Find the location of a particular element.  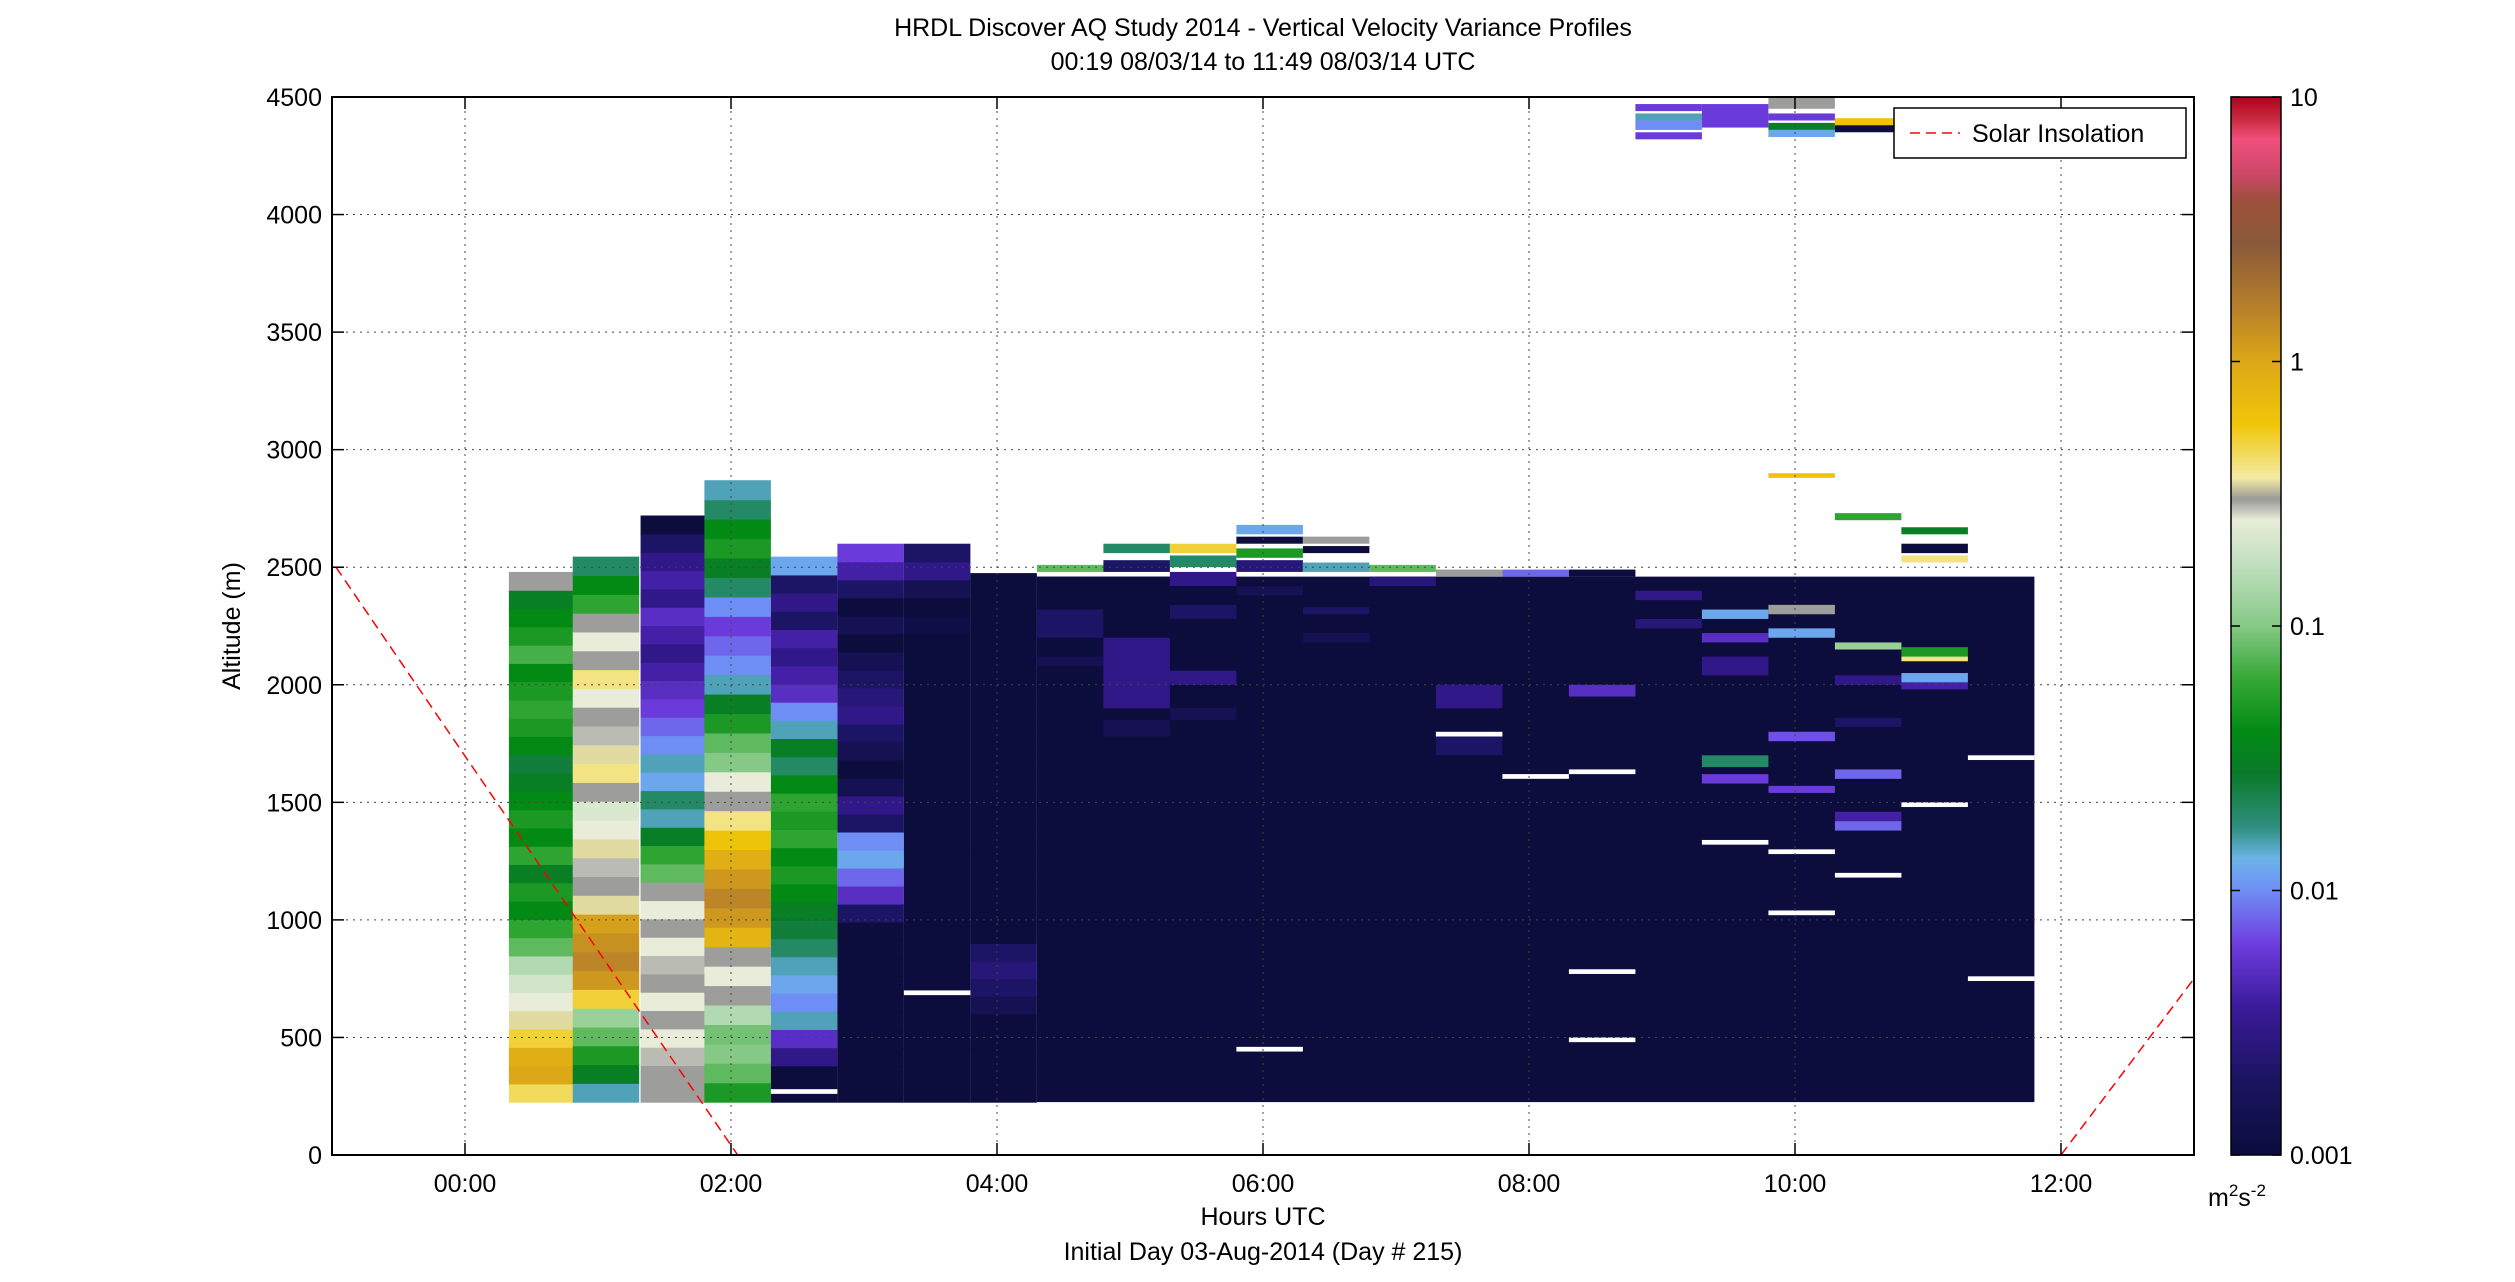

x-tick-label: 08:00 is located at coordinates (1529, 1184).